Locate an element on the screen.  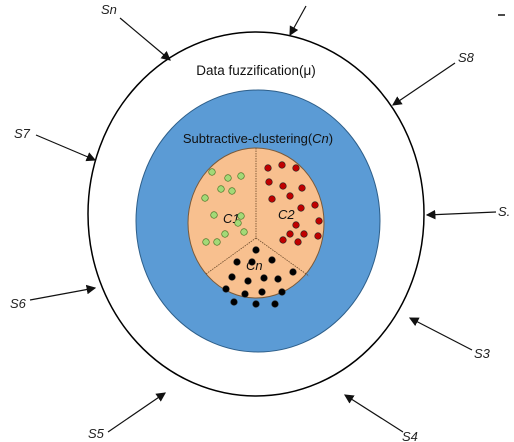
arrow-s6 is located at coordinates (63, 292).